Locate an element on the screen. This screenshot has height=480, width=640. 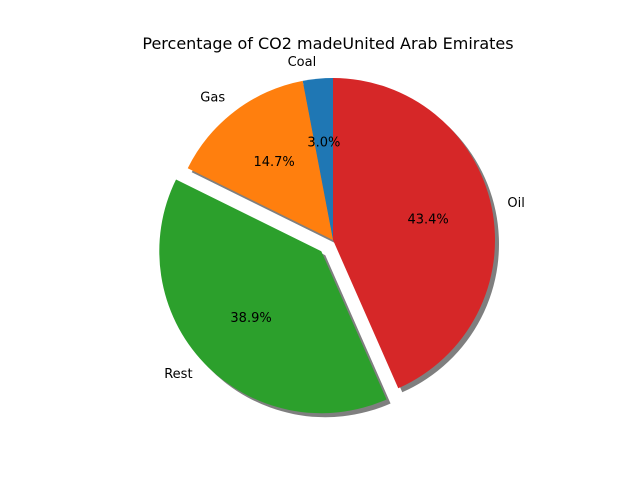
slice-label-coal: Coal is located at coordinates (302, 62).